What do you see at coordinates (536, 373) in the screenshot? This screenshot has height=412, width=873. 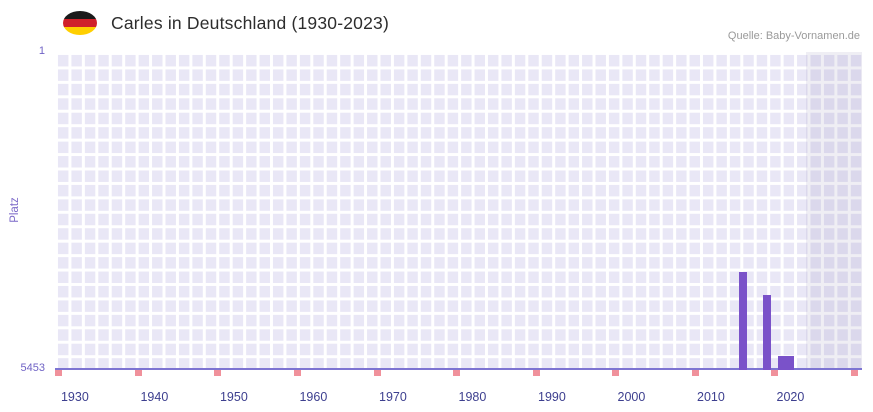 I see `baseline-marker-1988` at bounding box center [536, 373].